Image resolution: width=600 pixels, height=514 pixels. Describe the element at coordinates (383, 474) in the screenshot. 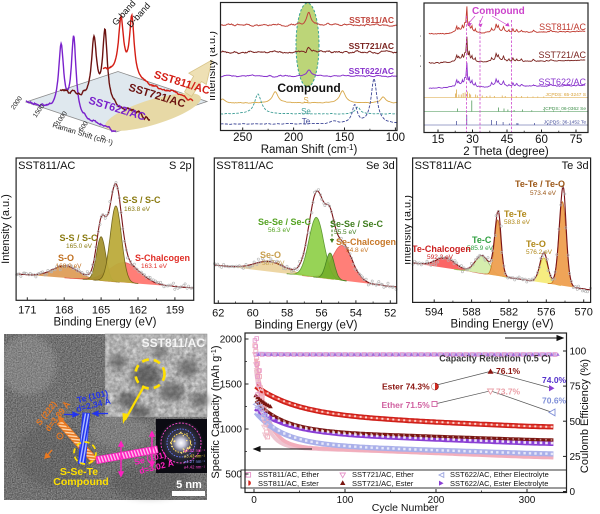

I see `svg-text: SST721/AC, Ether` at that location.